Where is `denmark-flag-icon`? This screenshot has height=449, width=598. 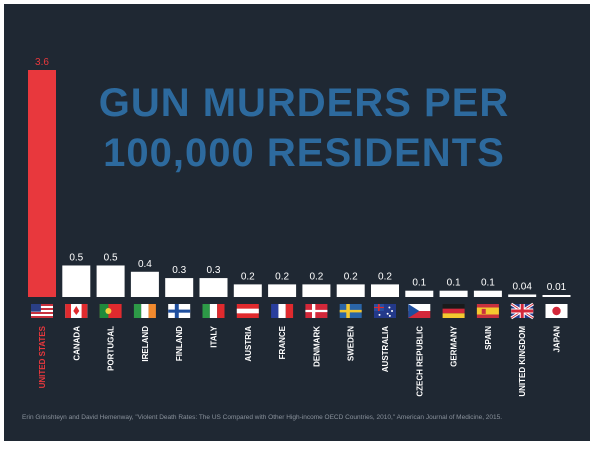 denmark-flag-icon is located at coordinates (316, 311).